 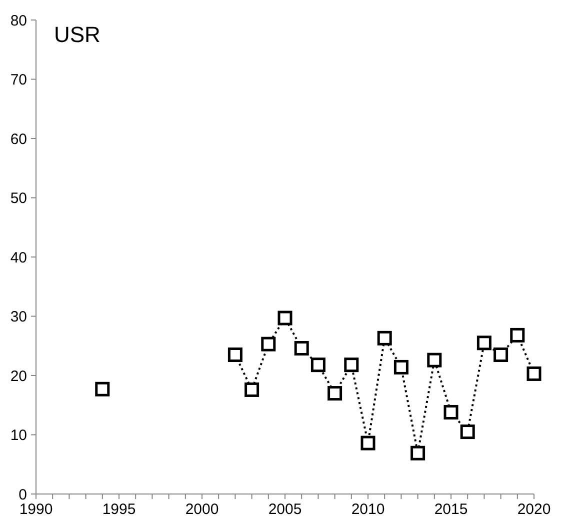 What do you see at coordinates (18, 435) in the screenshot?
I see `y-tick-label: 10` at bounding box center [18, 435].